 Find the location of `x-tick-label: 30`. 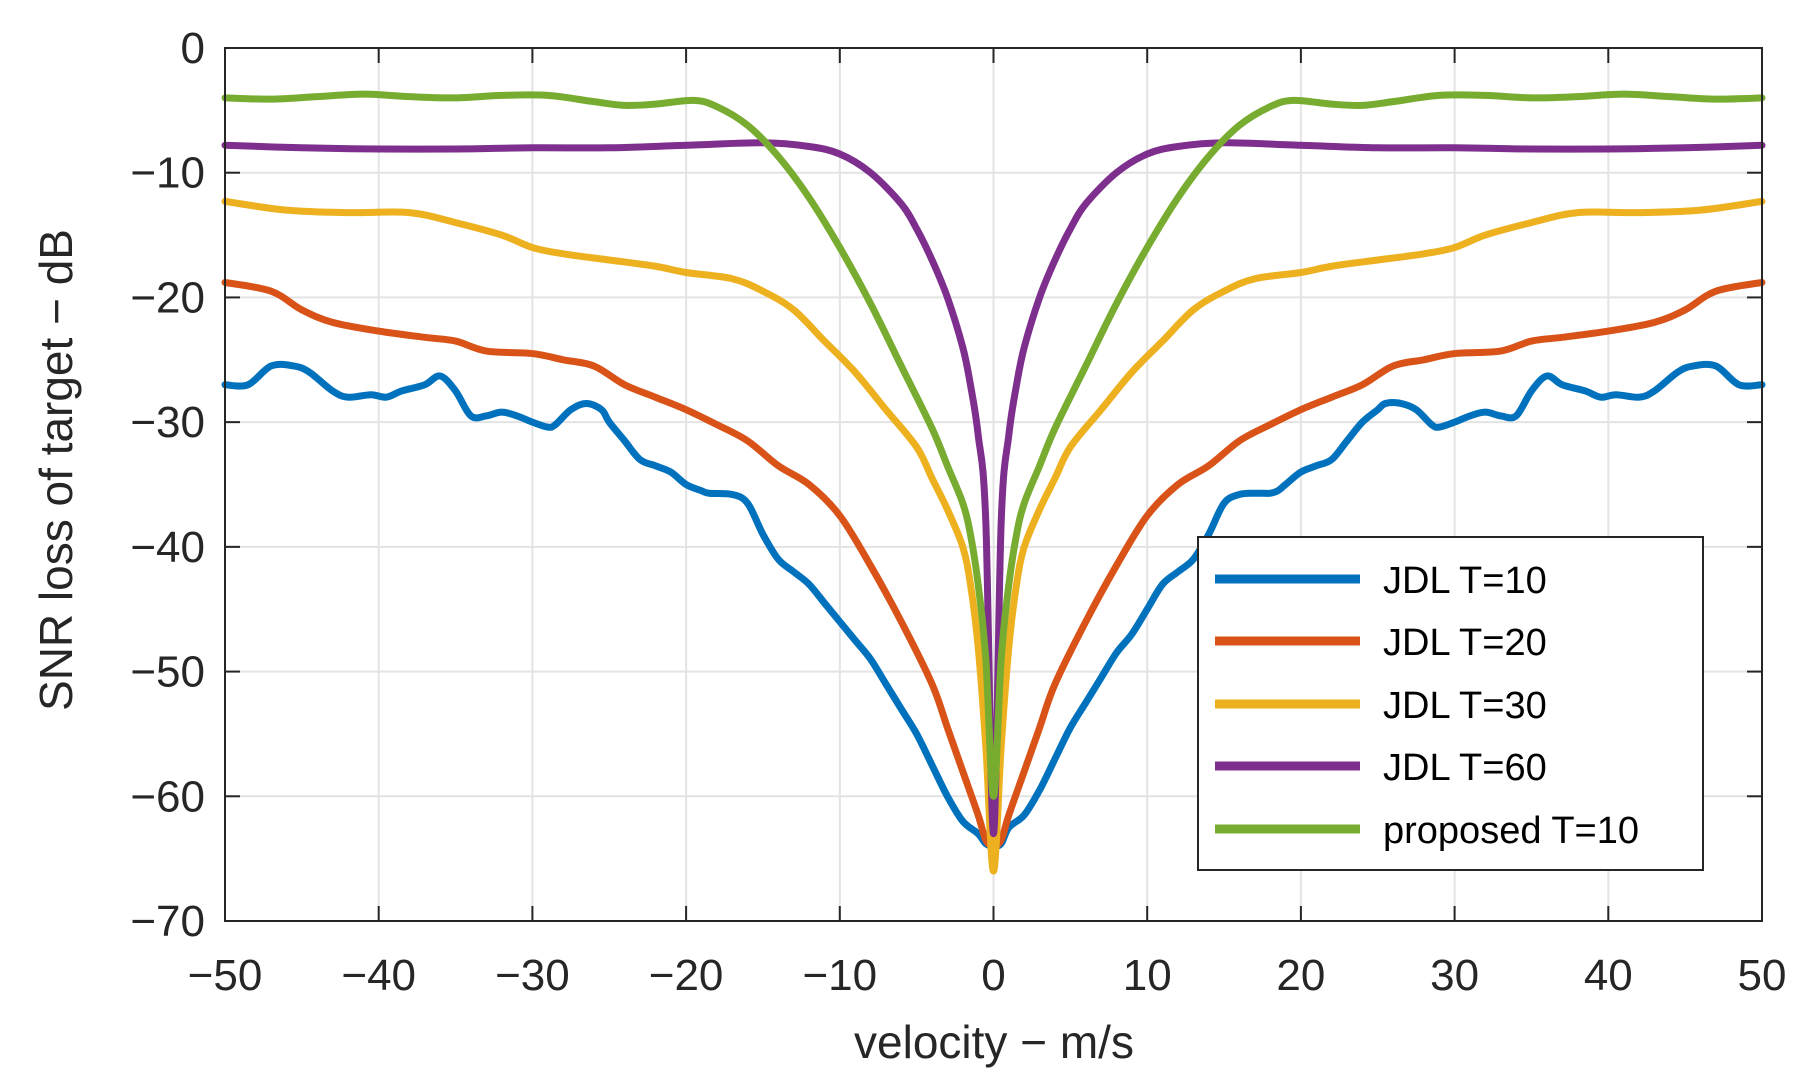

x-tick-label: 30 is located at coordinates (1454, 975).